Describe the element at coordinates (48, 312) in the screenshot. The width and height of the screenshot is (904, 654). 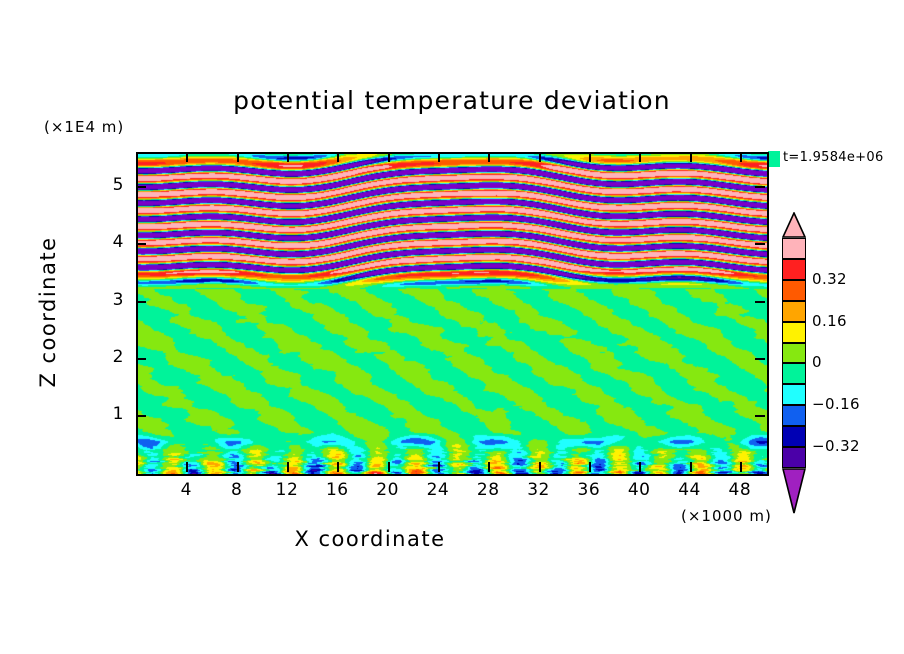
I see `y-axis-title: Z coordinate` at that location.